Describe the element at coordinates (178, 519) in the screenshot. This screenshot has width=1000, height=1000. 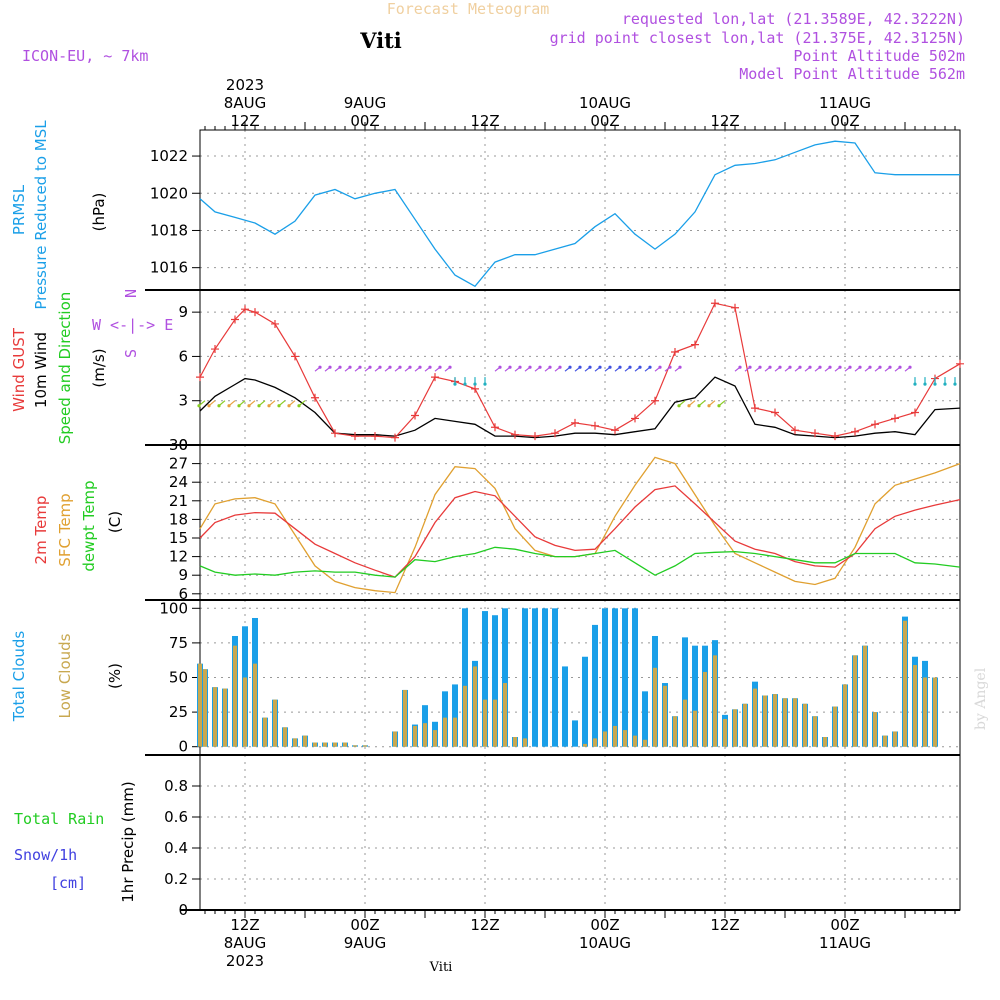
I see `y-tick-label: 18` at that location.